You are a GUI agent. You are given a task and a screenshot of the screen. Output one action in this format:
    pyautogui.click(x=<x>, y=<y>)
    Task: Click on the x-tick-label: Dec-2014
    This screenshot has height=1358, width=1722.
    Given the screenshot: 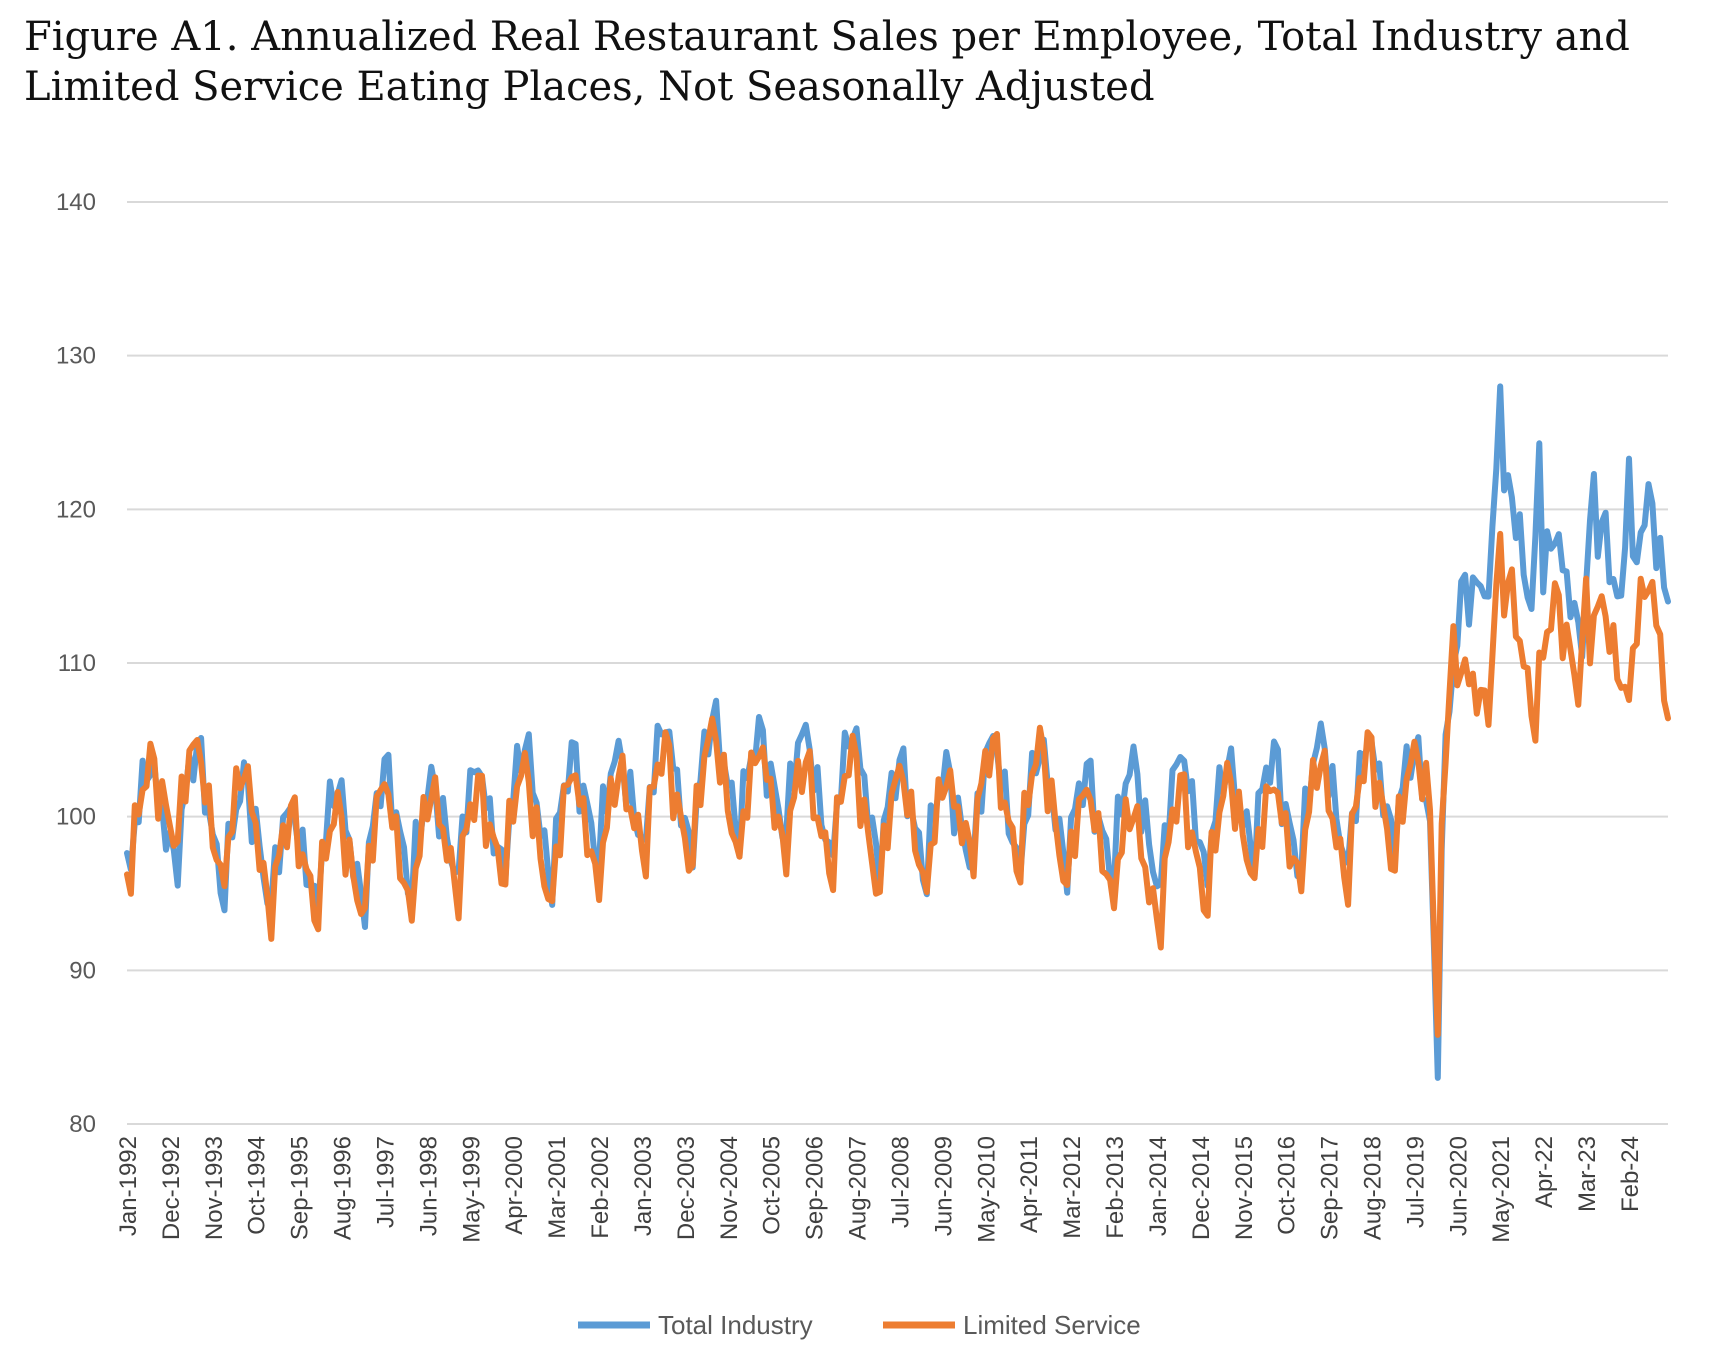 What is the action you would take?
    pyautogui.click(x=1201, y=1188)
    